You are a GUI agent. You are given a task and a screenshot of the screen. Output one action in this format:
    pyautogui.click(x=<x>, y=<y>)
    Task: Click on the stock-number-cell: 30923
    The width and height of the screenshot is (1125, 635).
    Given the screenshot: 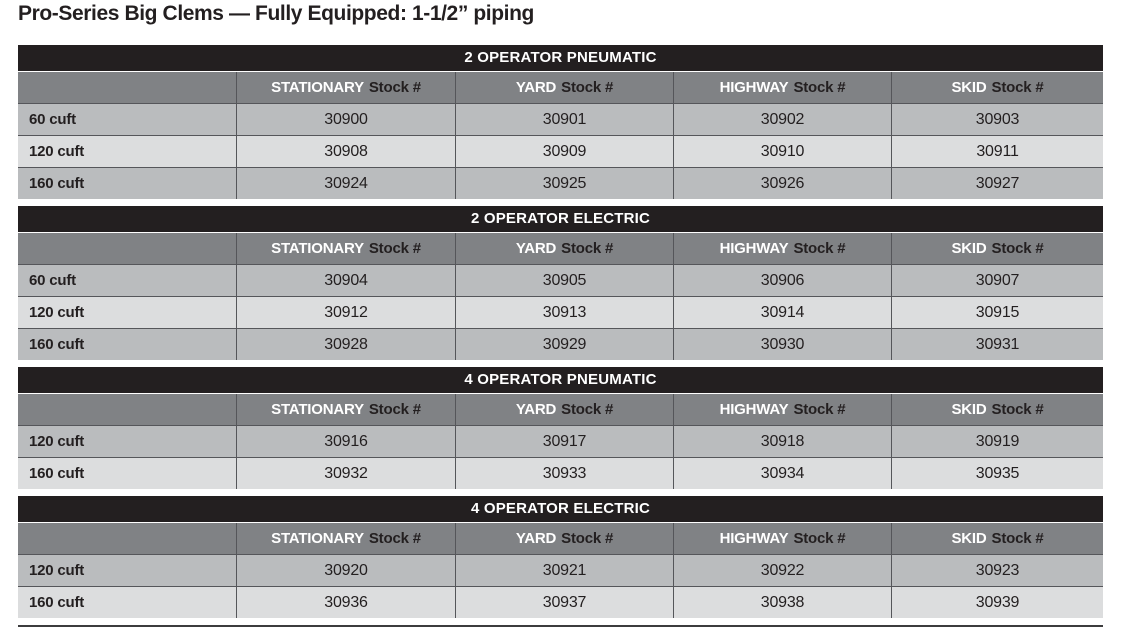 What is the action you would take?
    pyautogui.click(x=997, y=570)
    